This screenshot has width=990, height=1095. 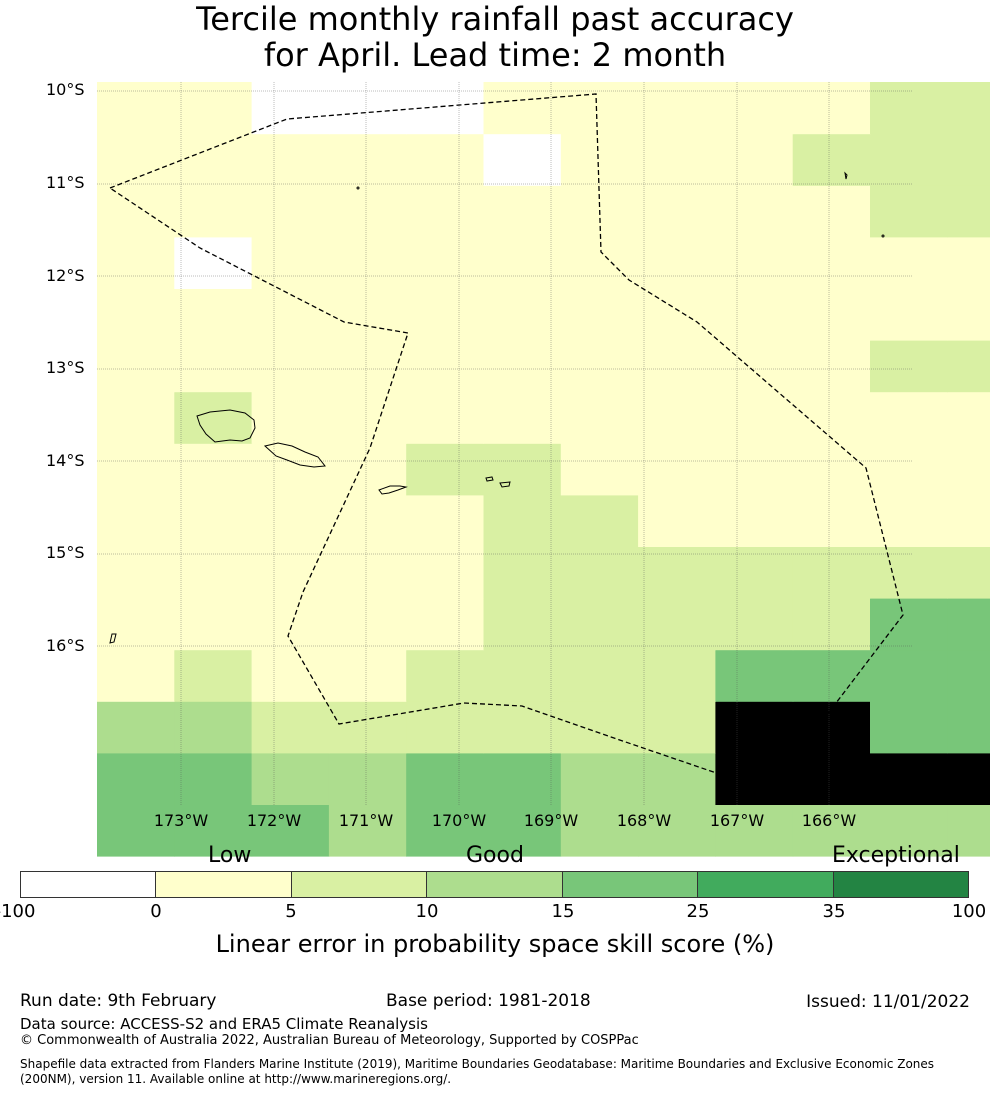 I want to click on lat-label-12s: 12°S, so click(x=65, y=275).